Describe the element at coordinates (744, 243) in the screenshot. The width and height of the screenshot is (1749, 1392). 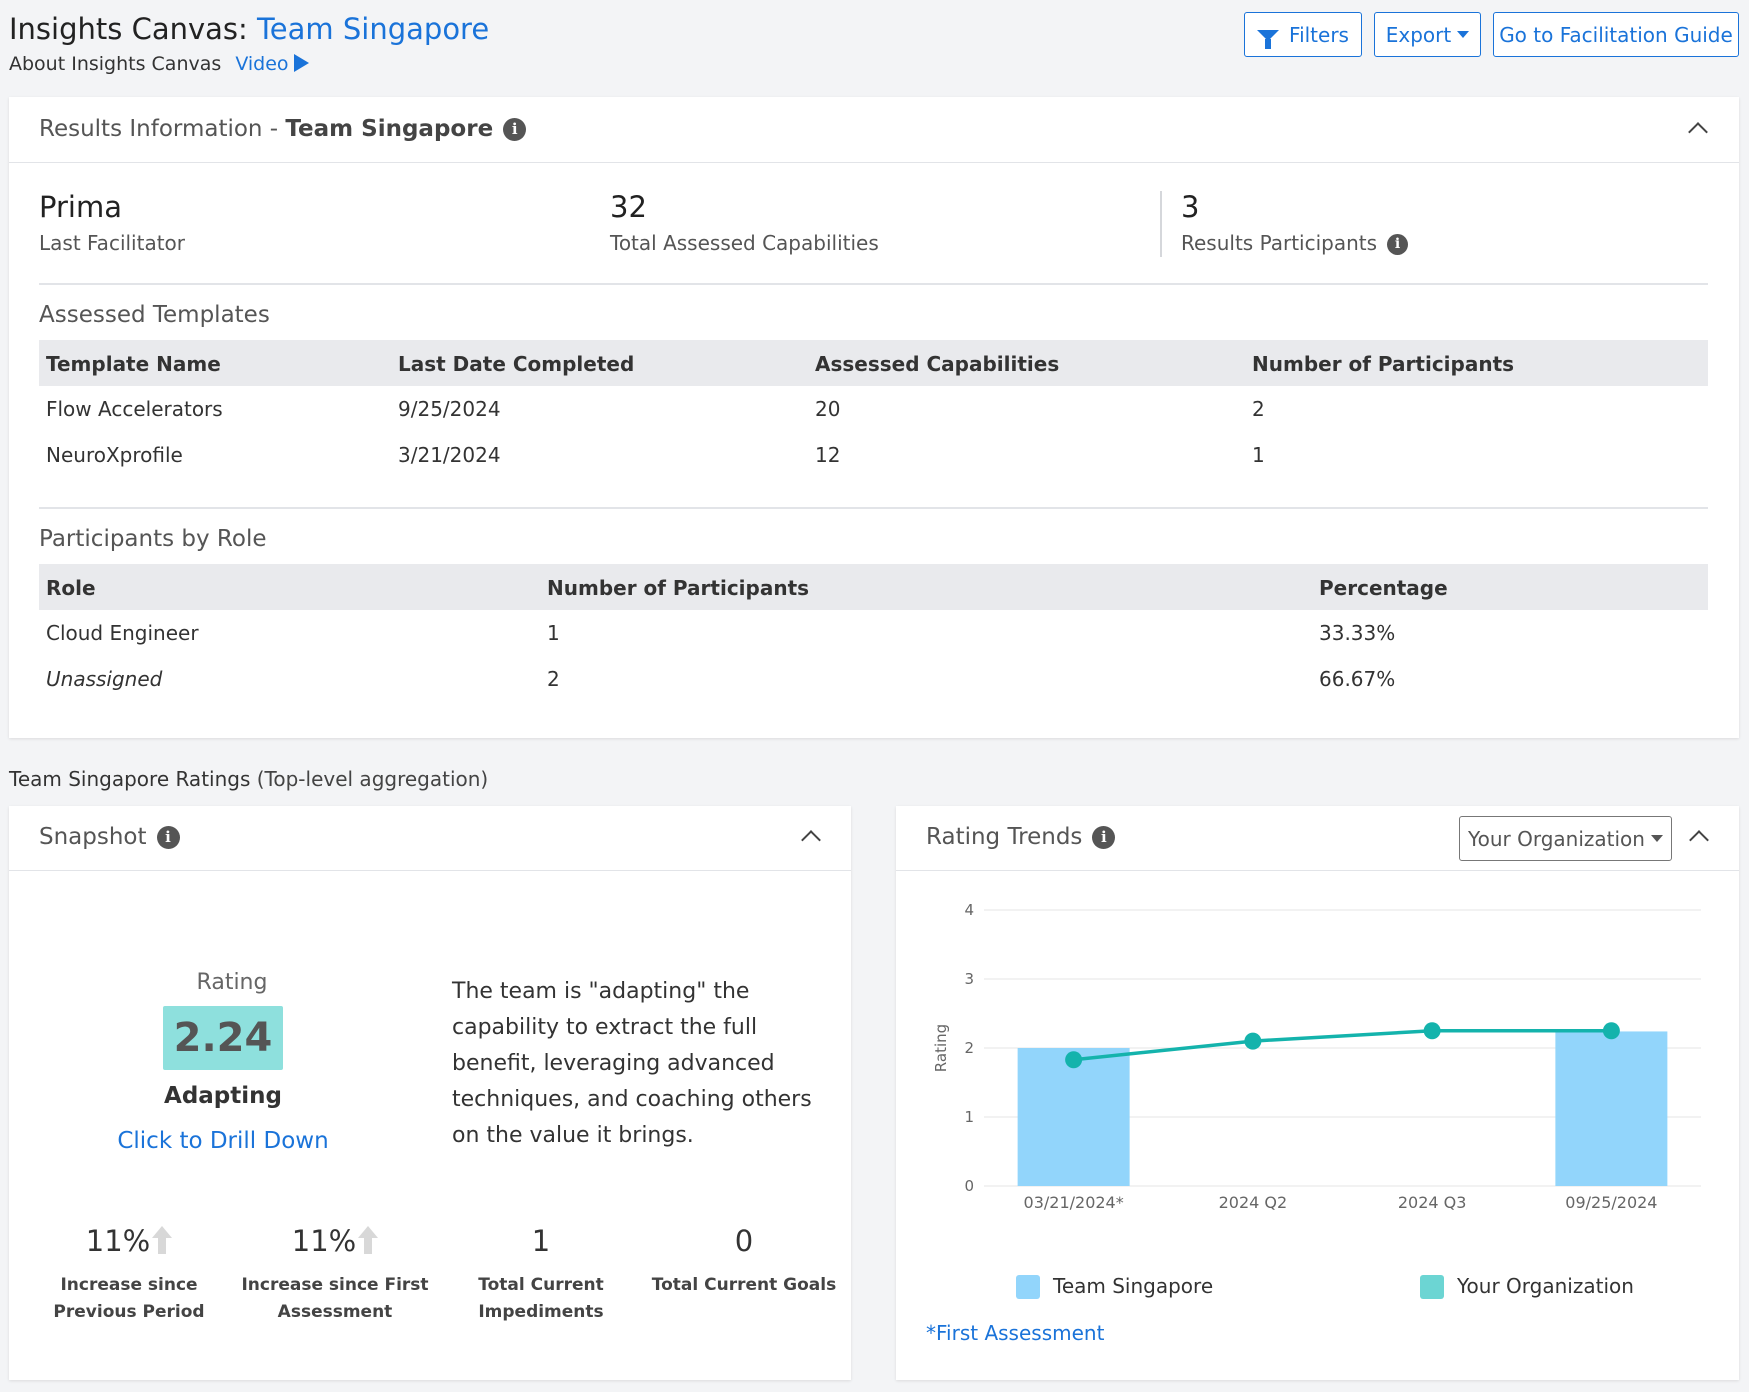
I see `capabilities-label: Total Assessed Capabilities` at that location.